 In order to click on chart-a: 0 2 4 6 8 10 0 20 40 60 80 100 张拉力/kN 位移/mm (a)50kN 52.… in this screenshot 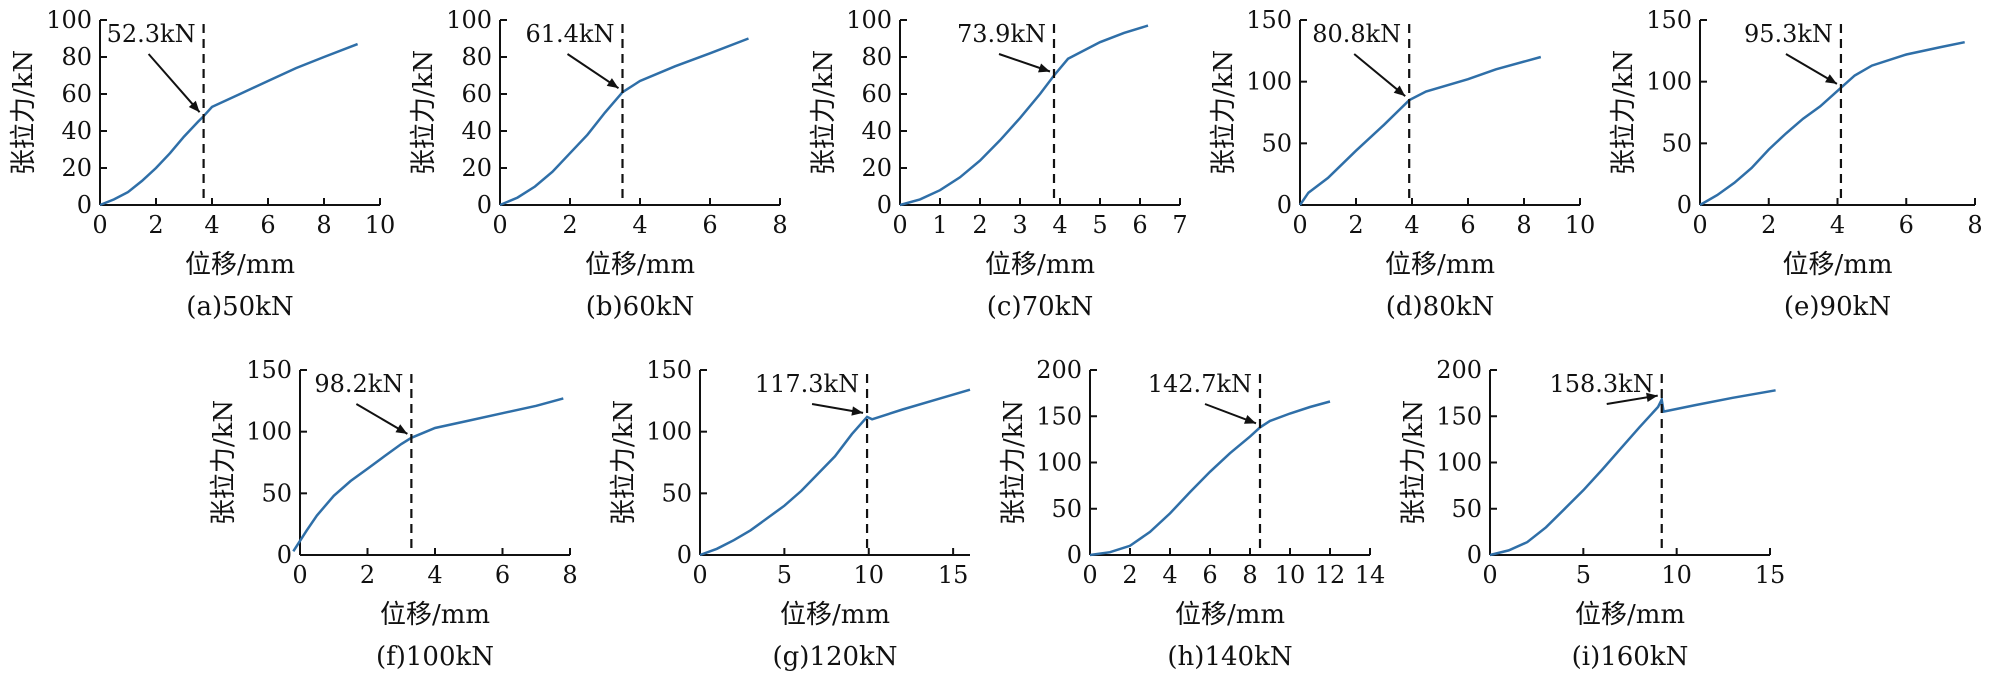, I will do `click(200, 170)`.